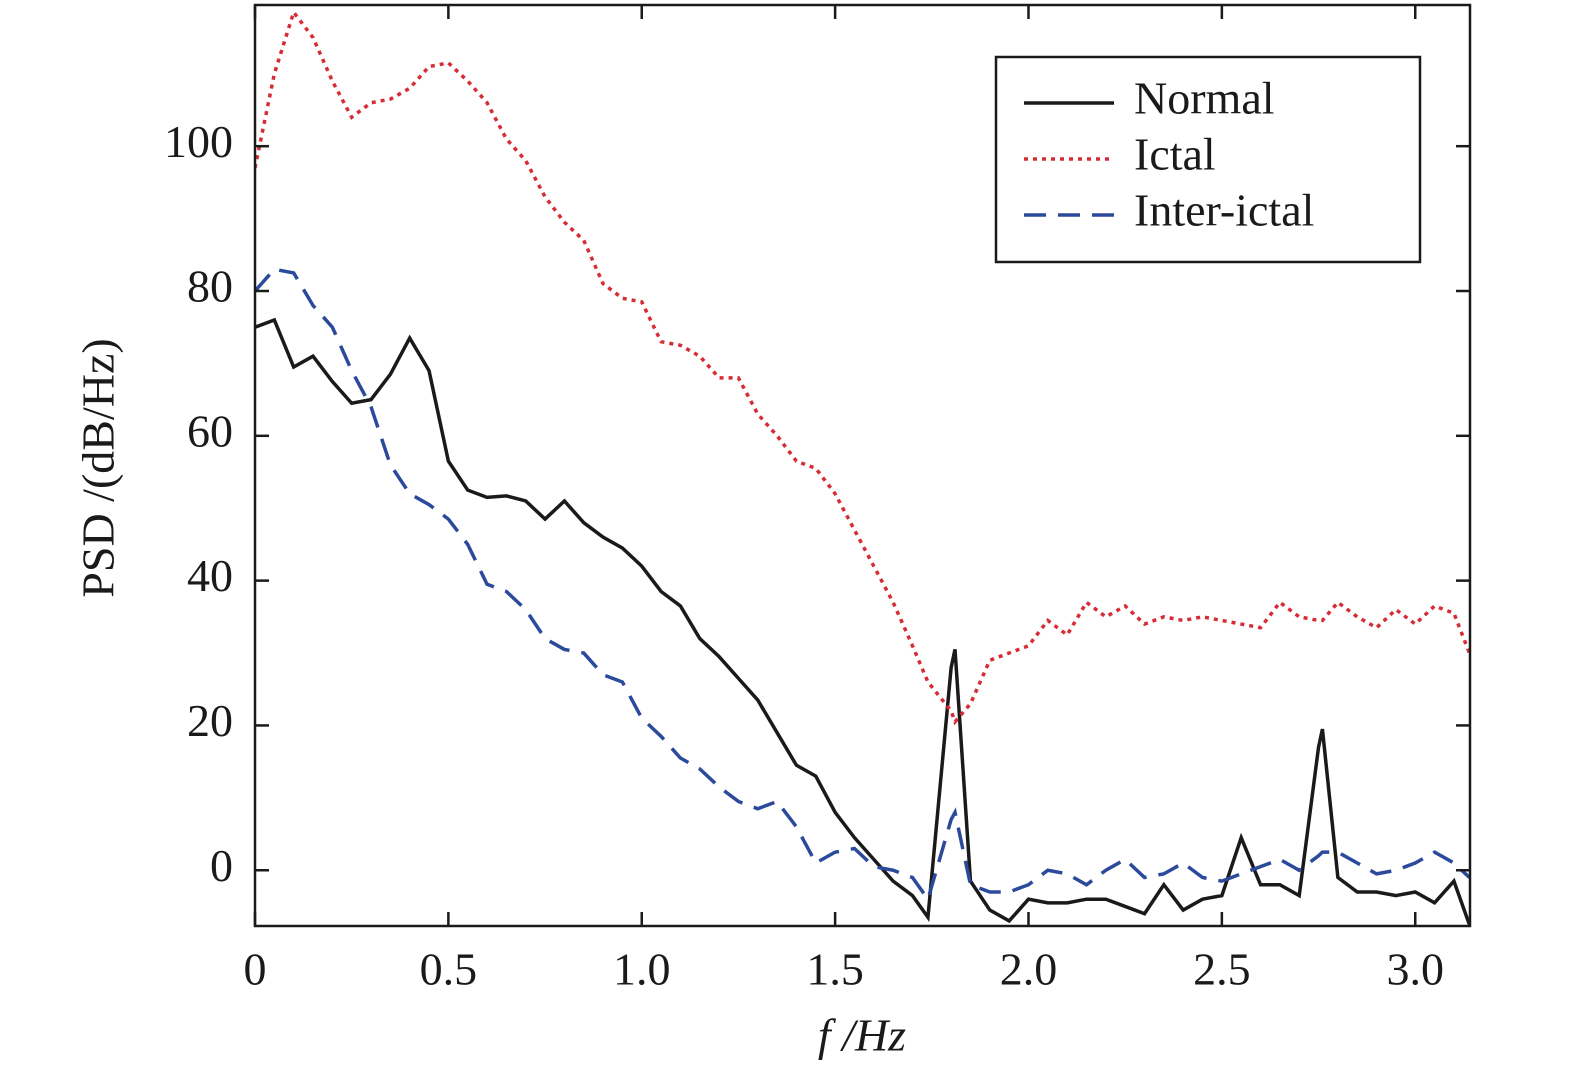  What do you see at coordinates (642, 969) in the screenshot?
I see `x-tick-label: 1.0` at bounding box center [642, 969].